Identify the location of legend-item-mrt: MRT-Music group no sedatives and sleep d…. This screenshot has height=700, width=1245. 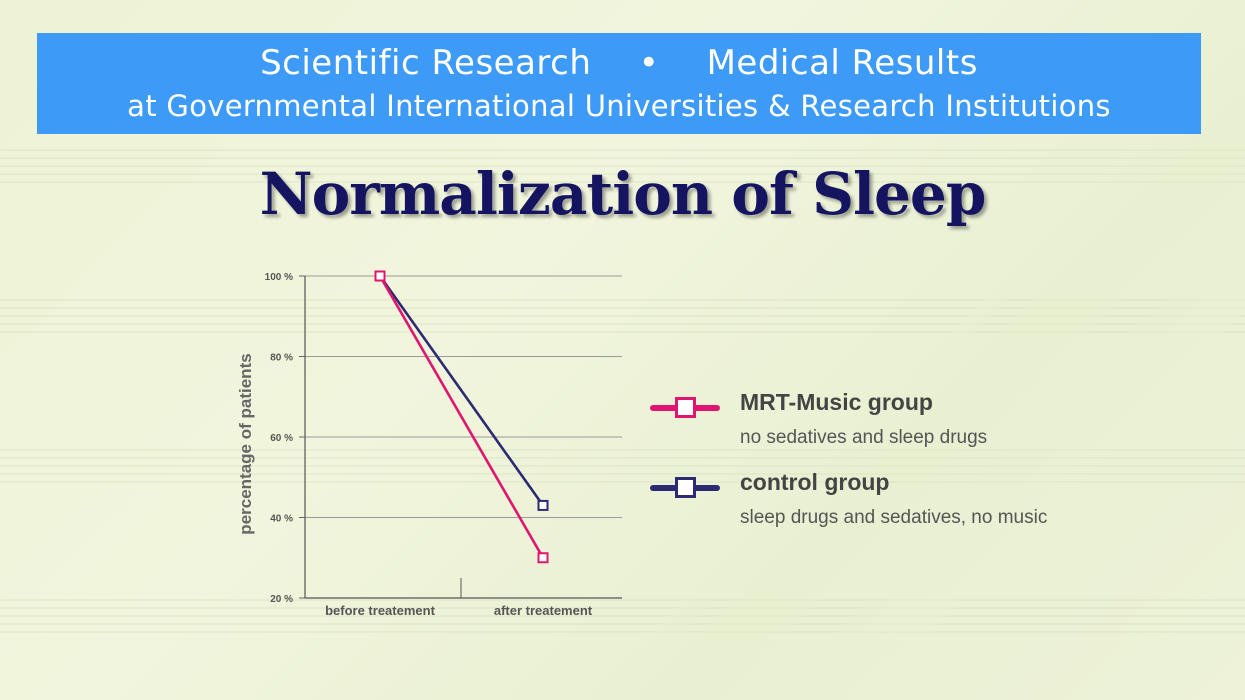
(905, 422).